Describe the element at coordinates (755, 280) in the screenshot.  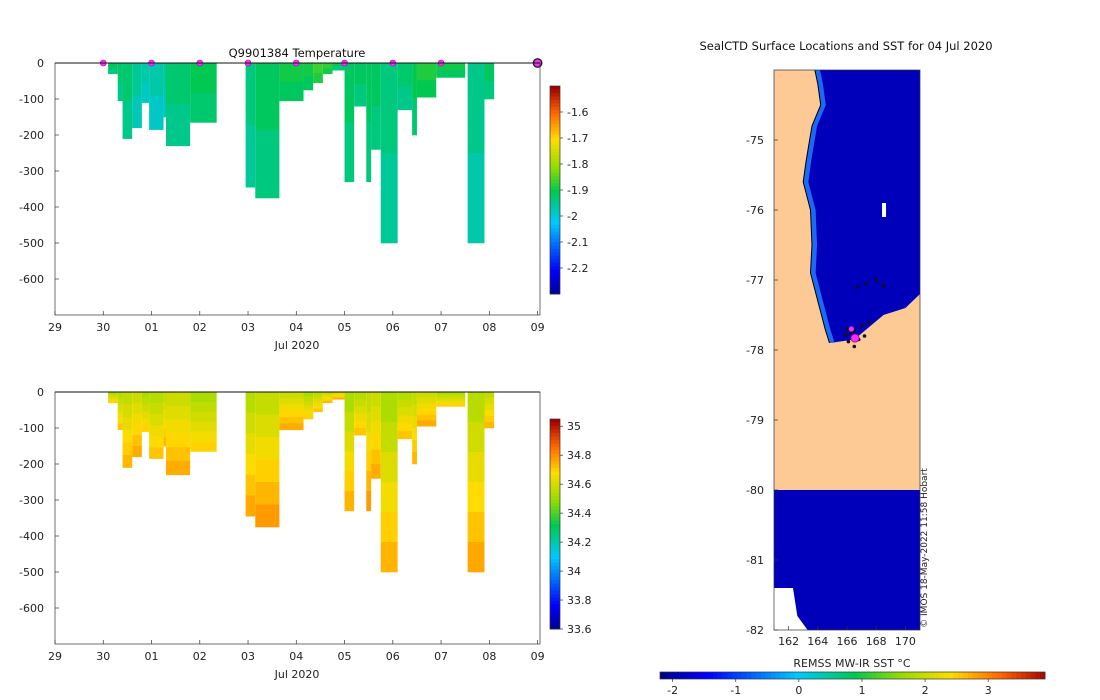
I see `map-y-tick-label: -77` at that location.